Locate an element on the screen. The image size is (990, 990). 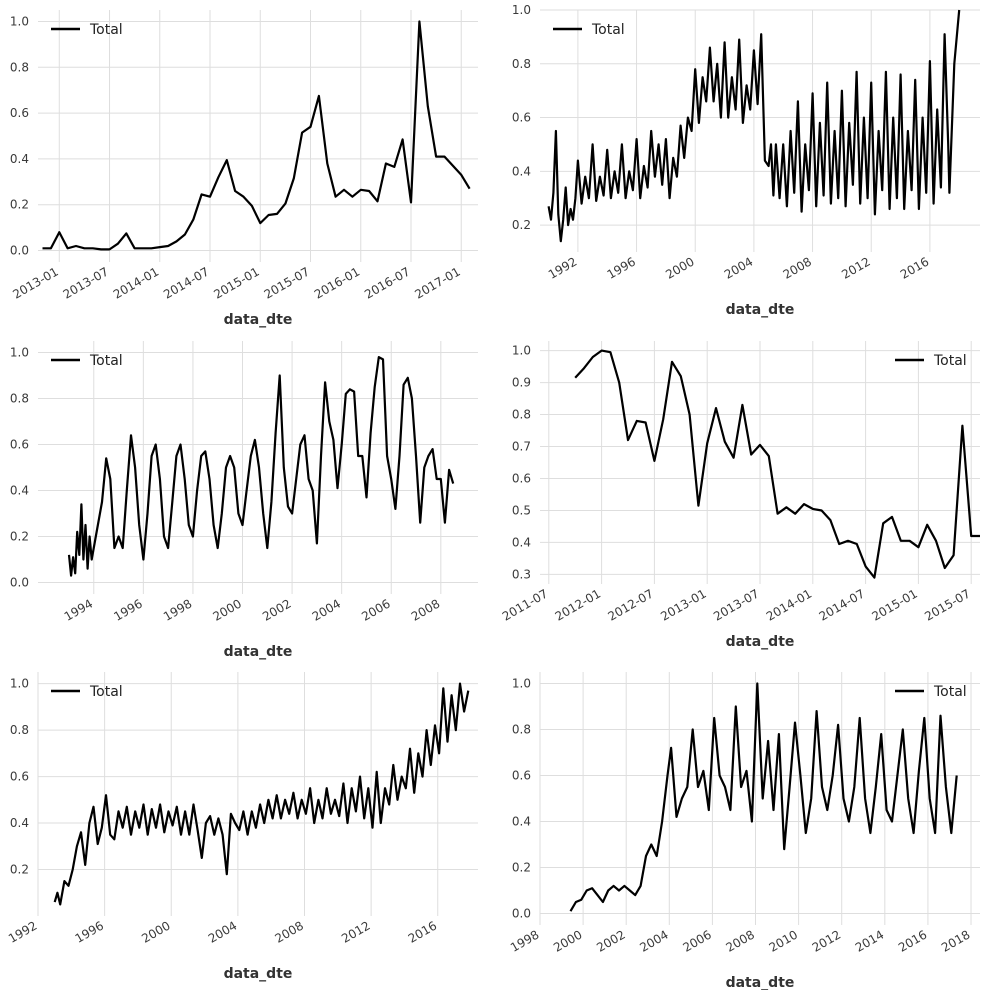
x-tick-label: 2012-07 is located at coordinates (630, 604).